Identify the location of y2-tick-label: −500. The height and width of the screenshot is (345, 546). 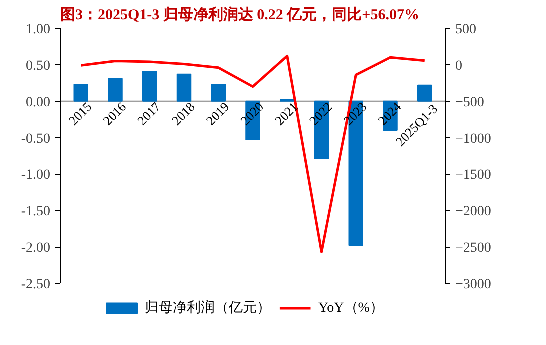
(470, 102).